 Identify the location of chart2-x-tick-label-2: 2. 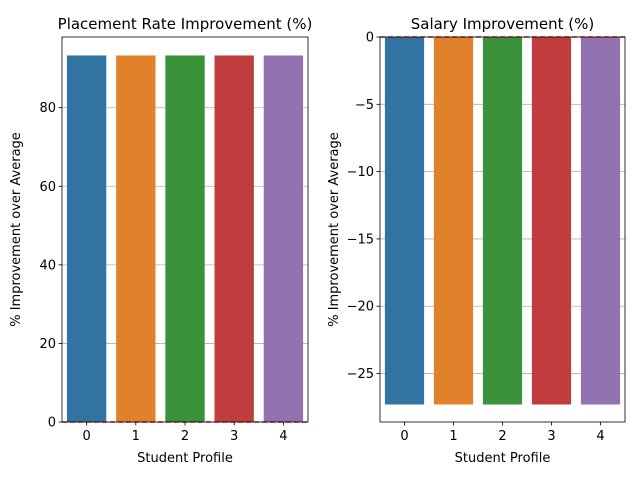
(502, 436).